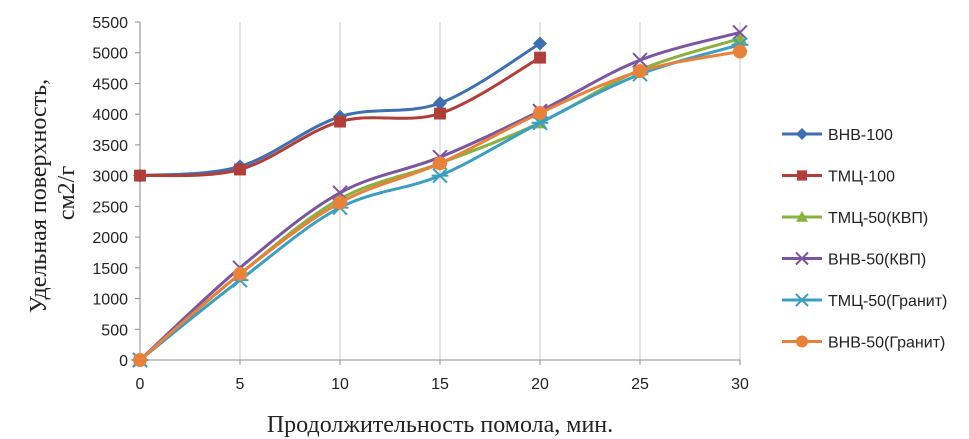 This screenshot has height=439, width=969. What do you see at coordinates (640, 384) in the screenshot?
I see `x-tick-label: 25` at bounding box center [640, 384].